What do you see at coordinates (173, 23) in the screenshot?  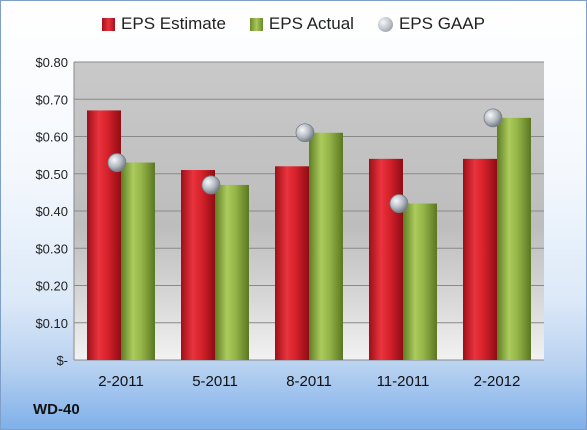 I see `legend-label-eps-estimate: EPS Estimate` at bounding box center [173, 23].